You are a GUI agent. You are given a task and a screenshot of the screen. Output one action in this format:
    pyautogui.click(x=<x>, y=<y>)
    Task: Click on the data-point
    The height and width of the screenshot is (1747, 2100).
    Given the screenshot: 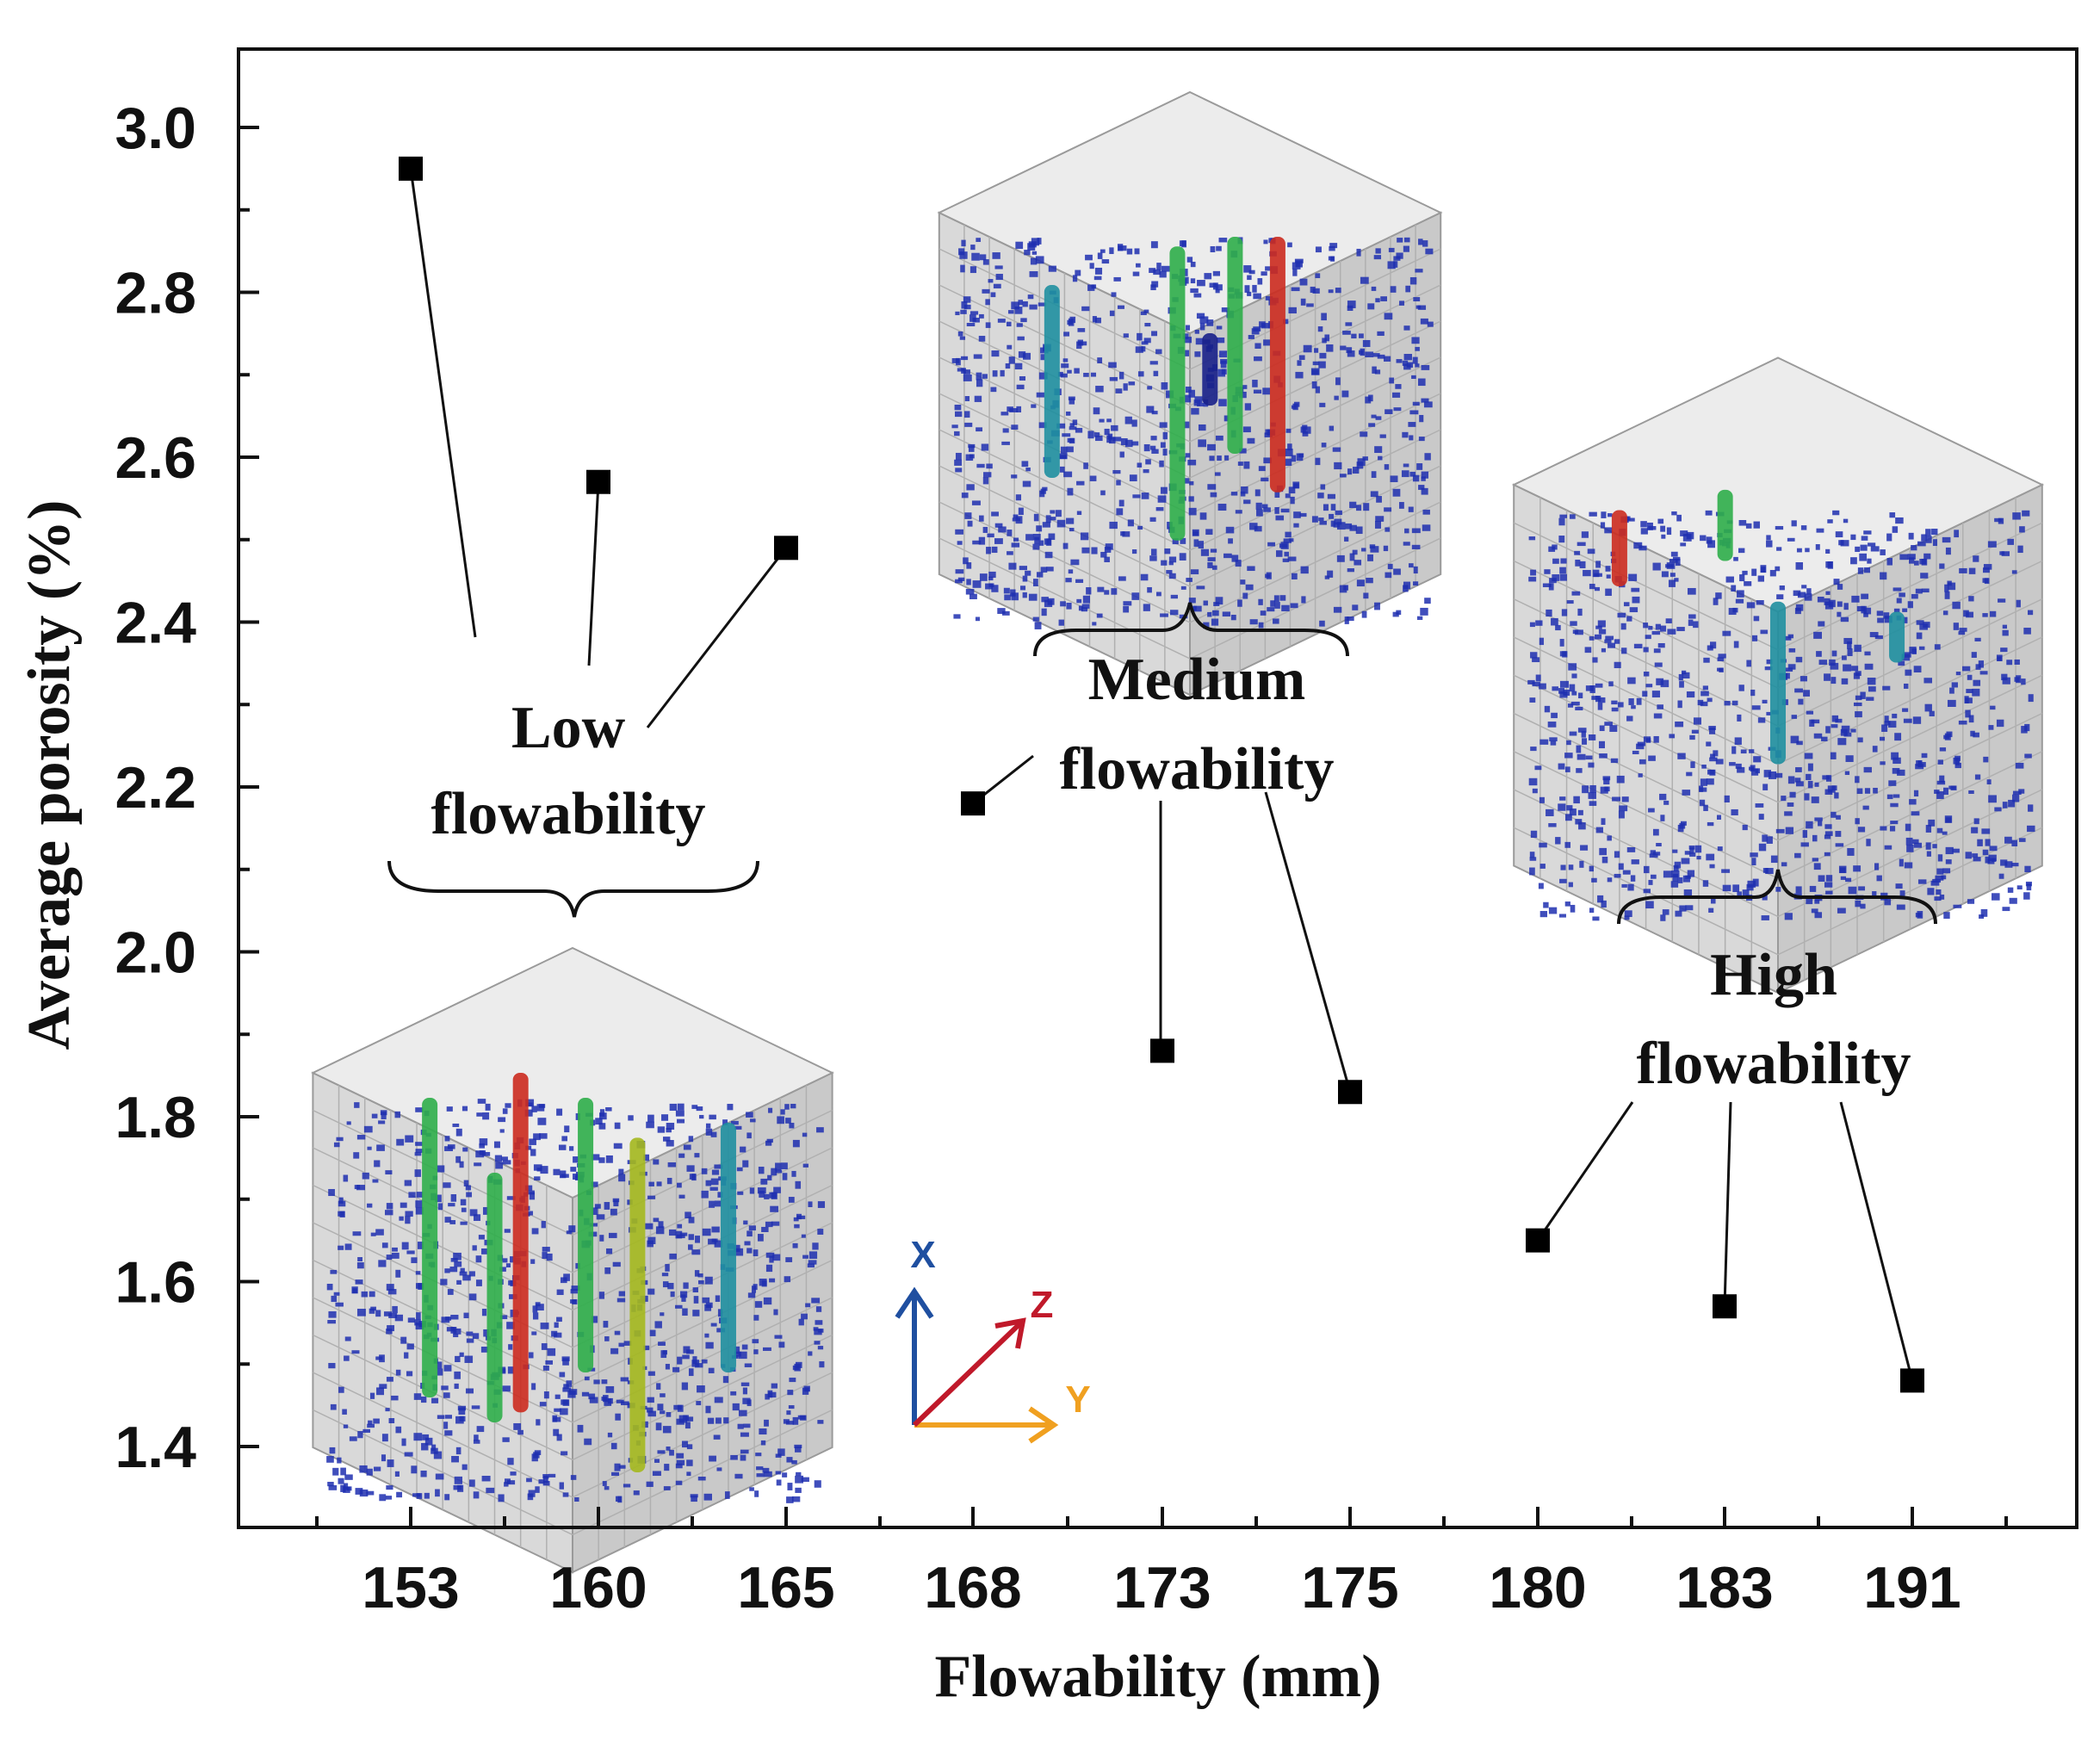 What is the action you would take?
    pyautogui.click(x=973, y=804)
    